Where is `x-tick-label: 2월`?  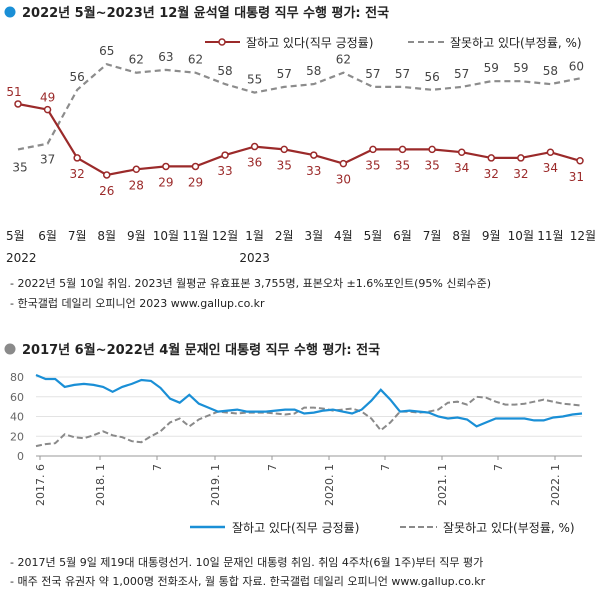 x-tick-label: 2월 is located at coordinates (284, 236).